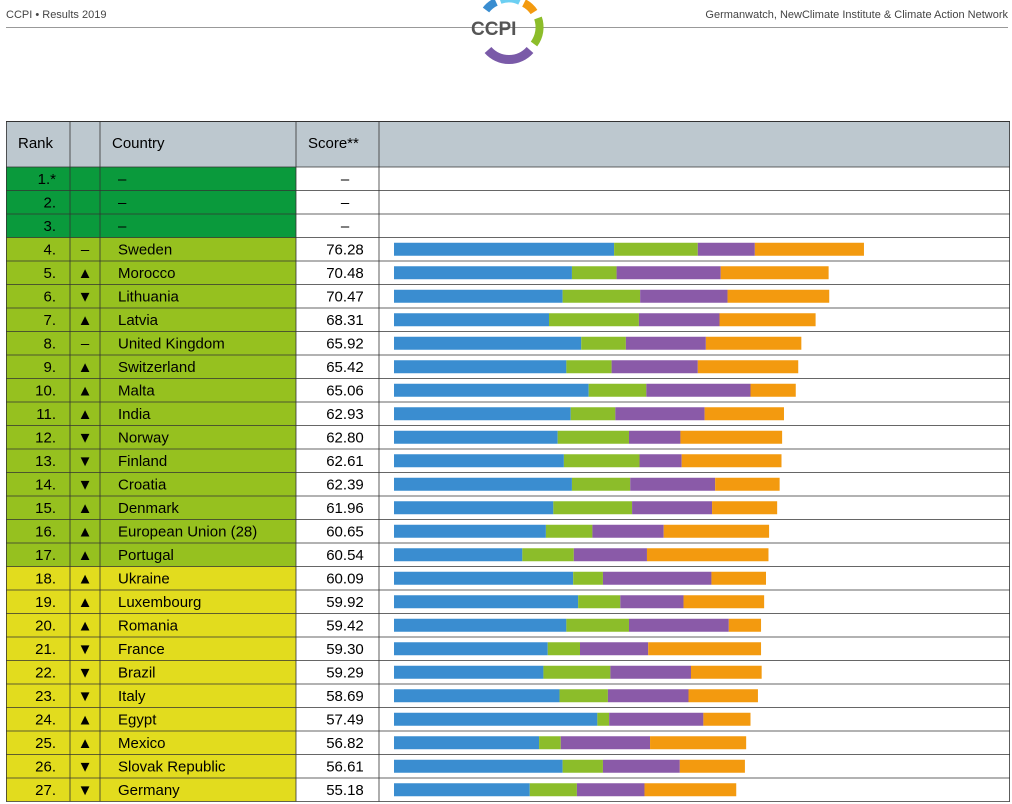 This screenshot has height=804, width=1012. I want to click on country-cell: Slovak Republic, so click(172, 767).